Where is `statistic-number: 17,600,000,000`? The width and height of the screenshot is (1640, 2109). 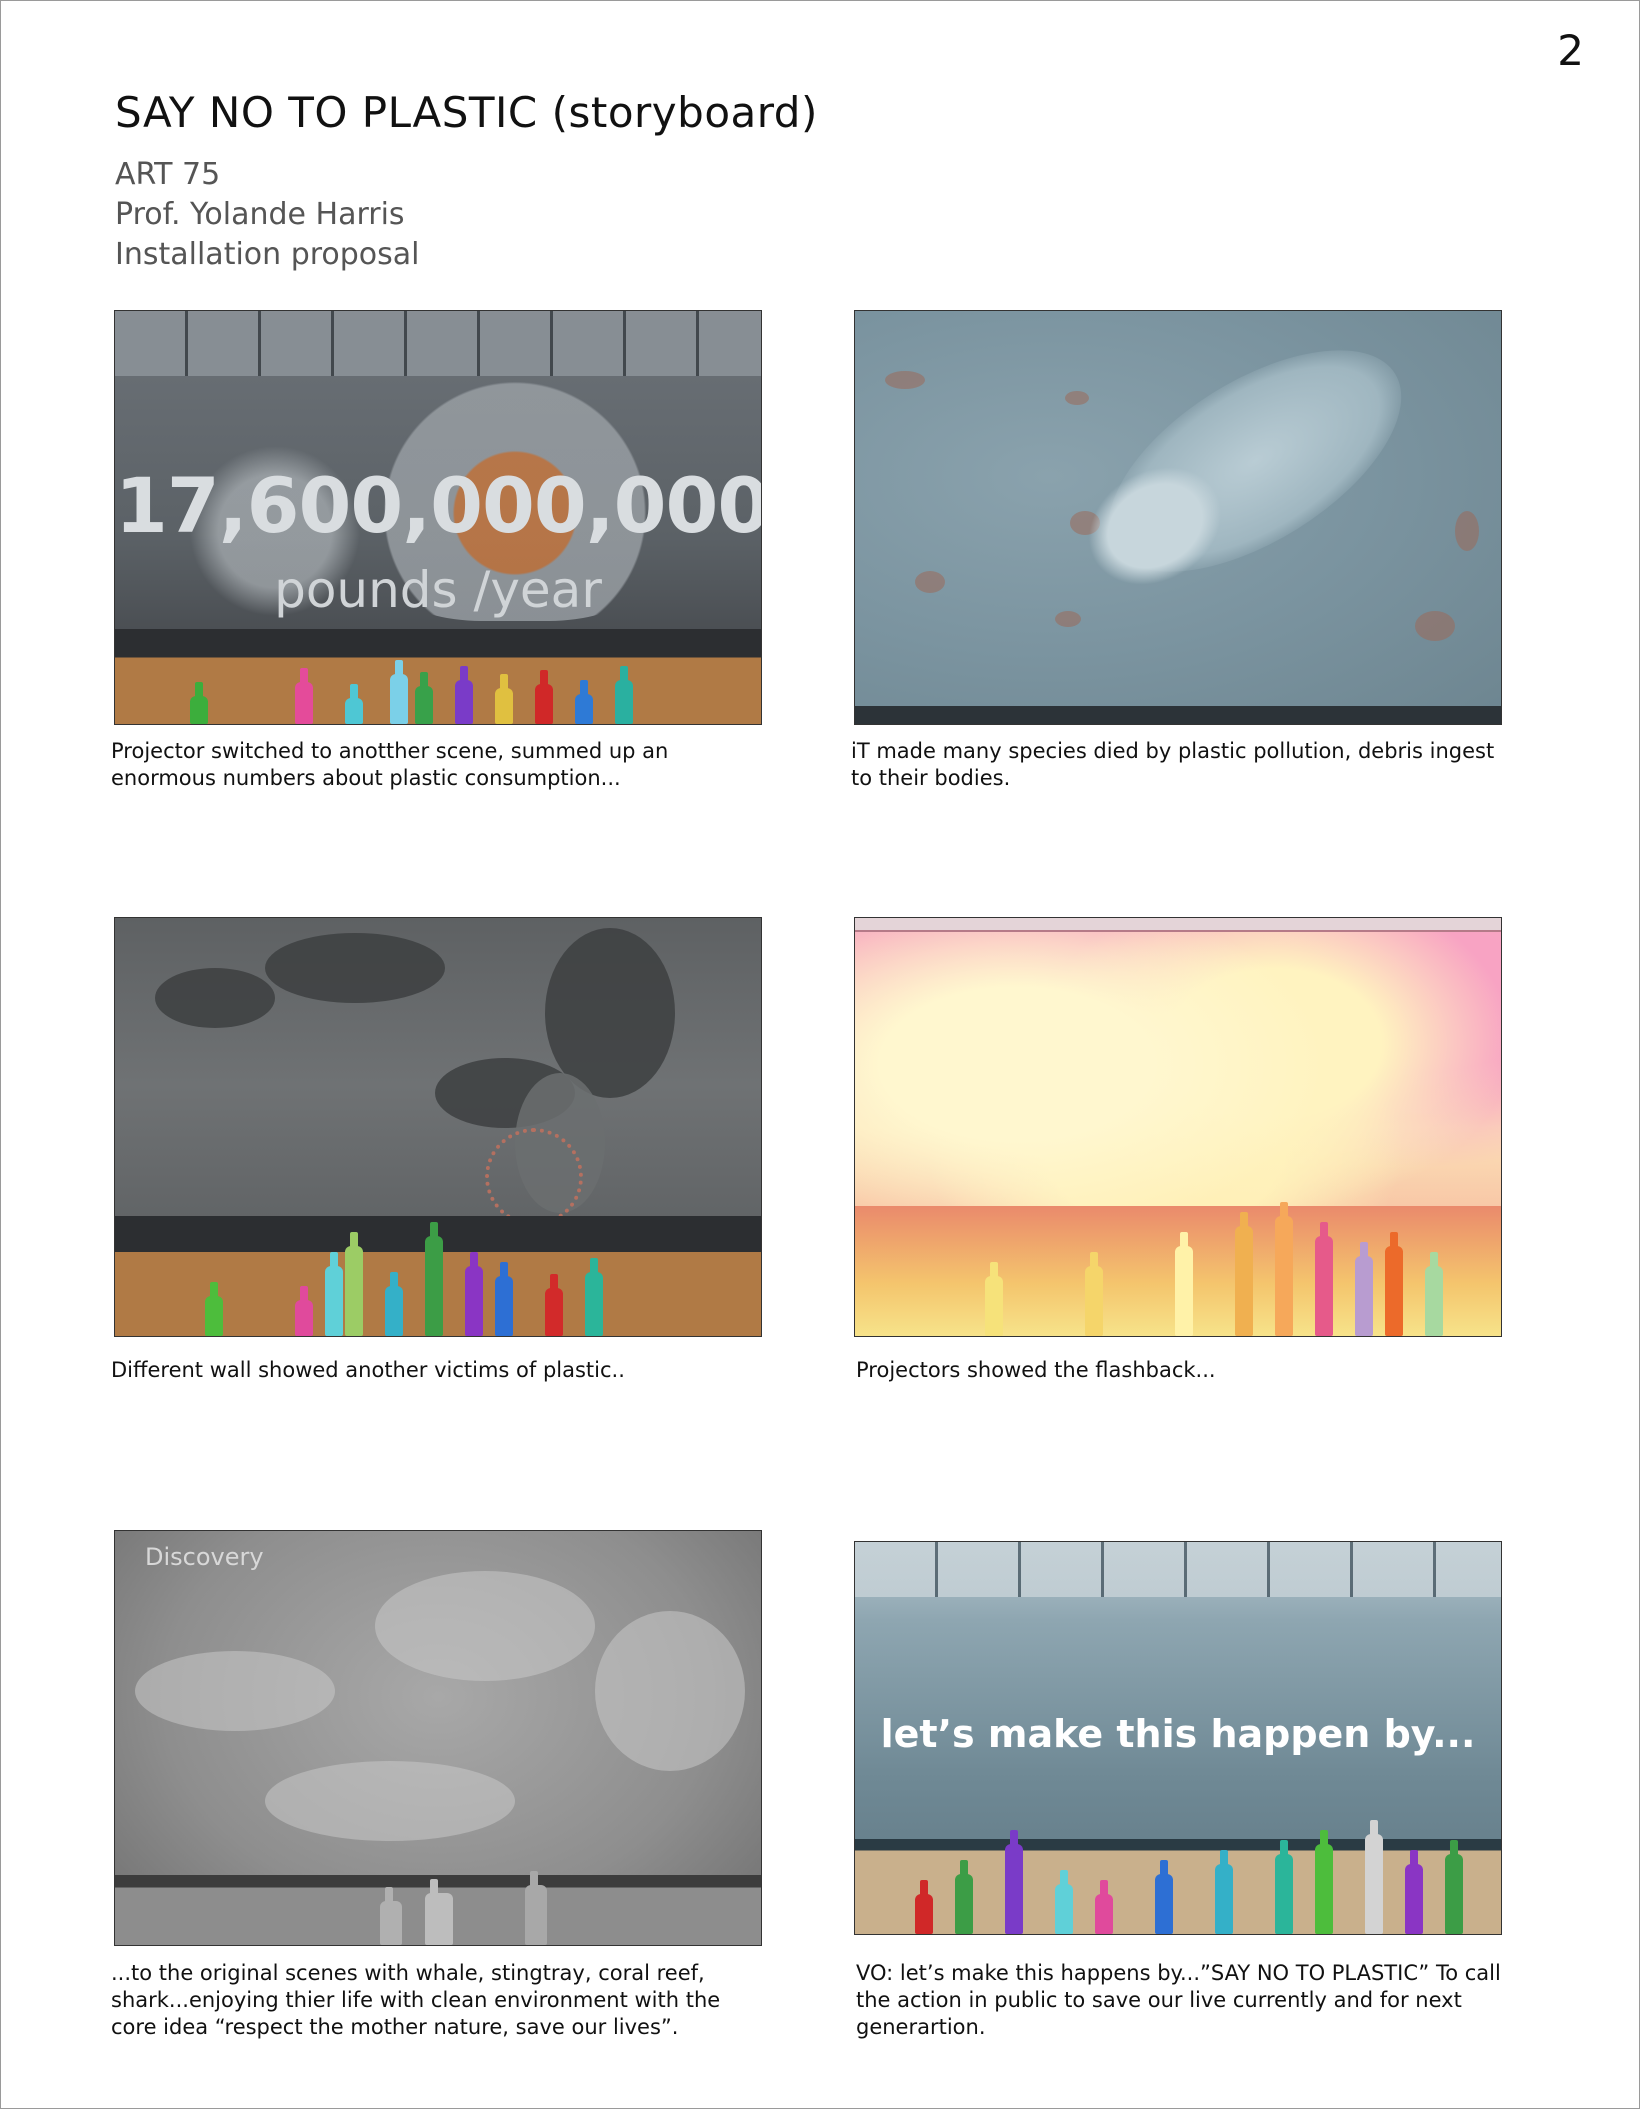
statistic-number: 17,600,000,000 is located at coordinates (438, 505).